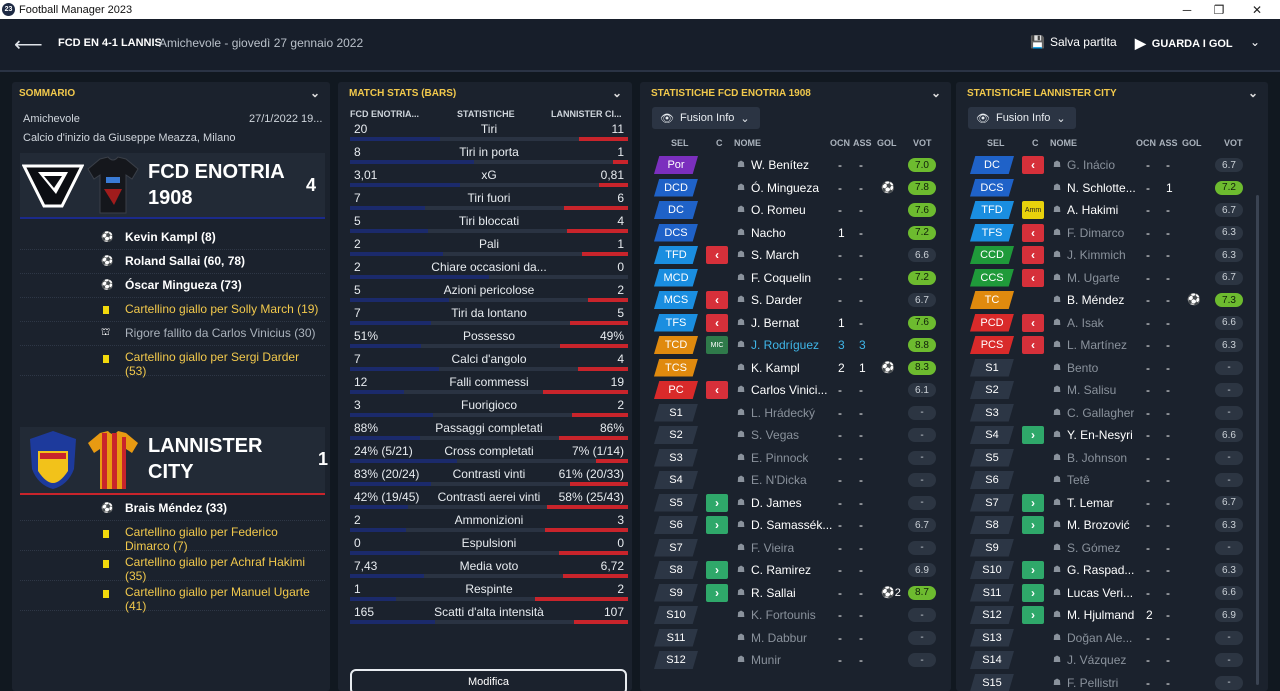 Image resolution: width=1280 pixels, height=691 pixels. Describe the element at coordinates (1114, 323) in the screenshot. I see `player-row: PCD ‹ ☗ A. Isak - - 6.6` at that location.